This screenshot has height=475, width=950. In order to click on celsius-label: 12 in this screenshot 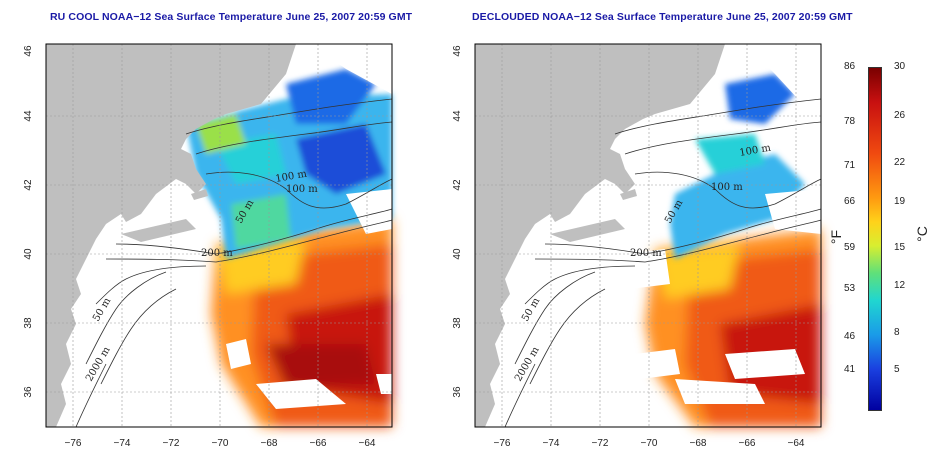, I will do `click(900, 285)`.